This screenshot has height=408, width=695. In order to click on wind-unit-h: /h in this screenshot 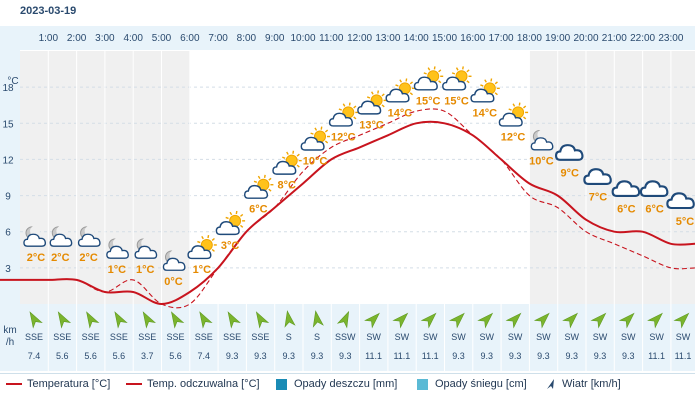, I will do `click(10, 342)`.